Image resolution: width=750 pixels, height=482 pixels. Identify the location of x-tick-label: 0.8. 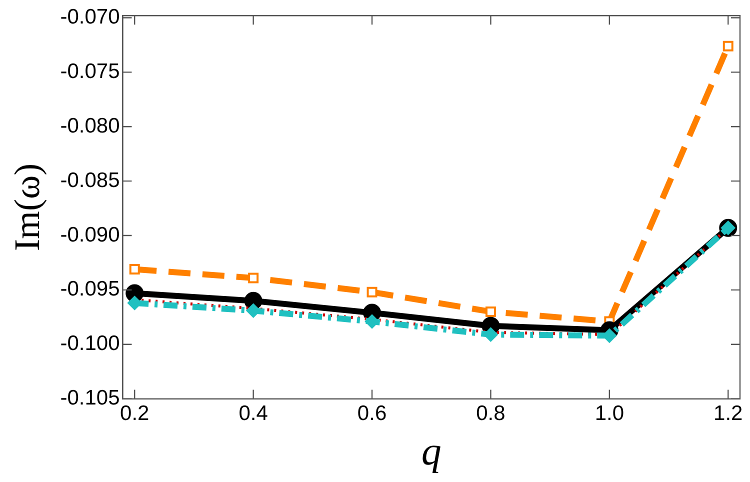
(491, 414).